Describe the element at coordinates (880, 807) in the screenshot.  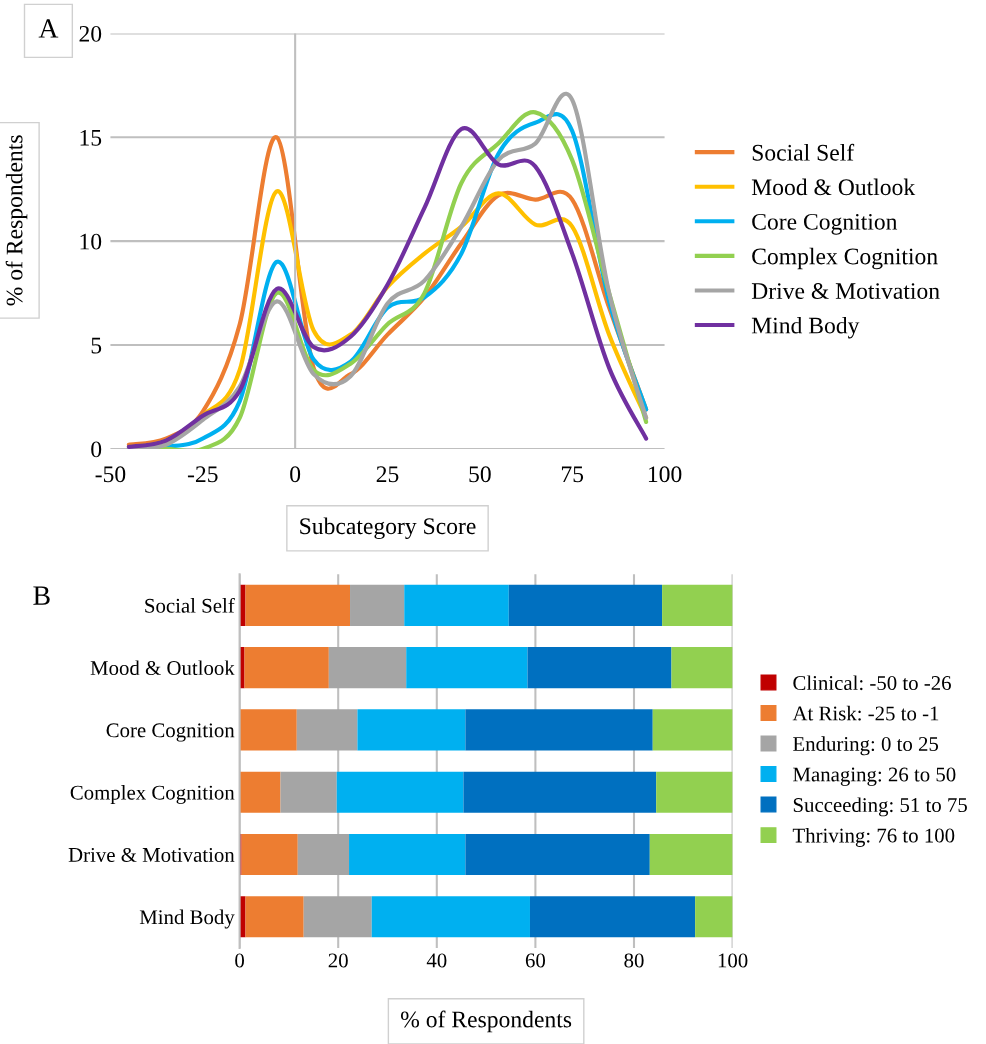
I see `legend-label: Succeeding: 51 to 75` at that location.